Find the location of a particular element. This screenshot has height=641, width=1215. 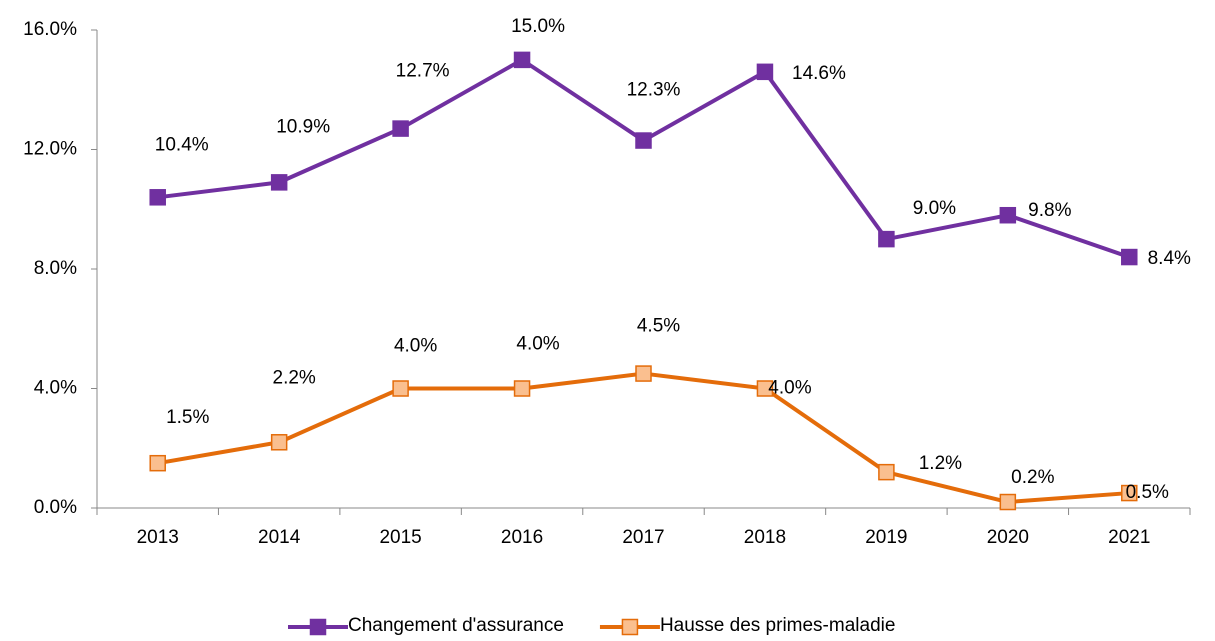

x-tick-label: 2020 is located at coordinates (1008, 537).